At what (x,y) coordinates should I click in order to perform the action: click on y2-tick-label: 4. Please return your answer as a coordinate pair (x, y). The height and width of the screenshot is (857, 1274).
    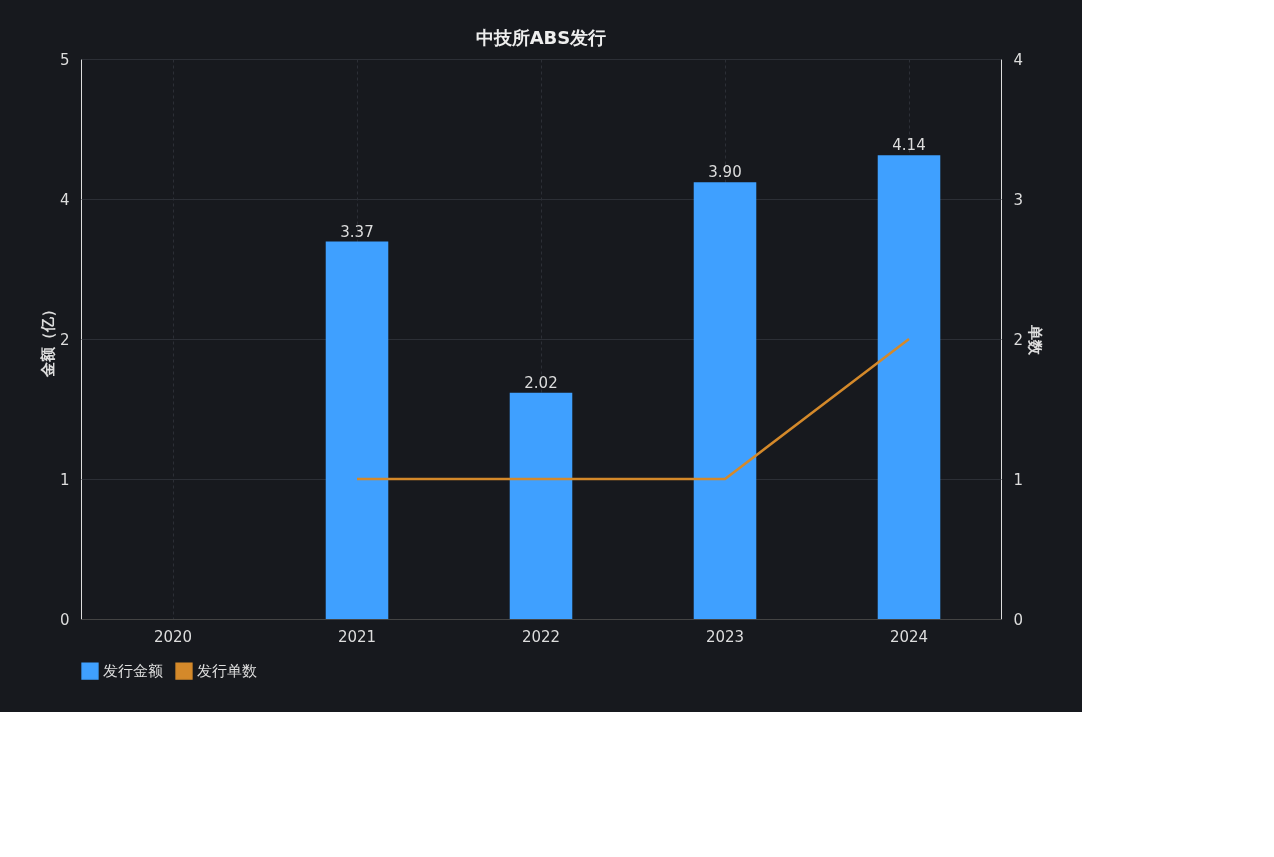
    Looking at the image, I should click on (1018, 59).